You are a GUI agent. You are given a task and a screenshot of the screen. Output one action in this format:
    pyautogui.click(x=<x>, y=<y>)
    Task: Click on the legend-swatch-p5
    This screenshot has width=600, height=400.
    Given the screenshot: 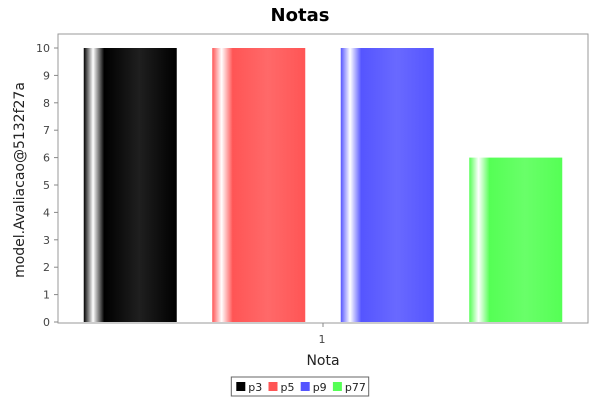 What is the action you would take?
    pyautogui.click(x=273, y=386)
    